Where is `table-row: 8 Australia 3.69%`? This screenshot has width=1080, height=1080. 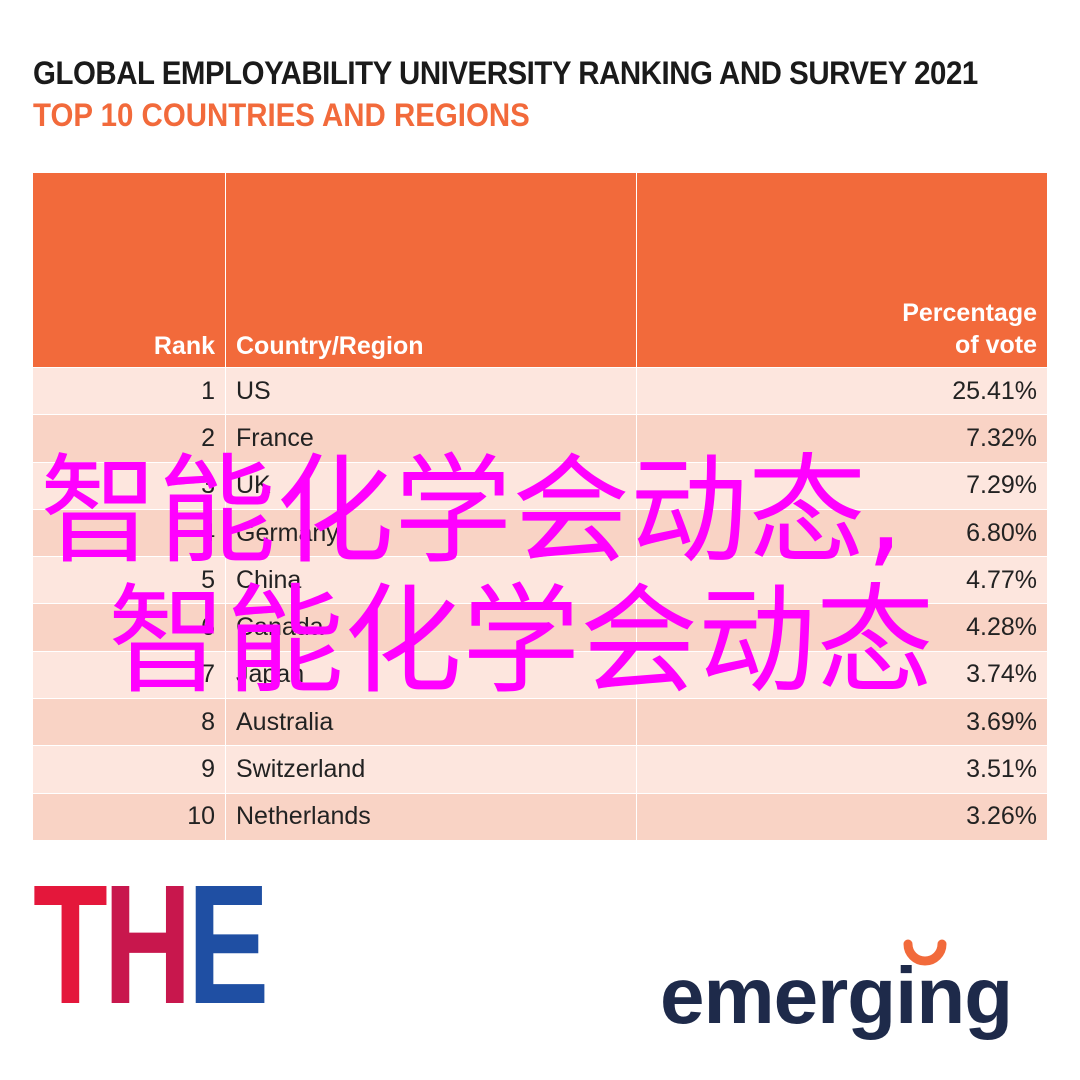 table-row: 8 Australia 3.69% is located at coordinates (540, 722).